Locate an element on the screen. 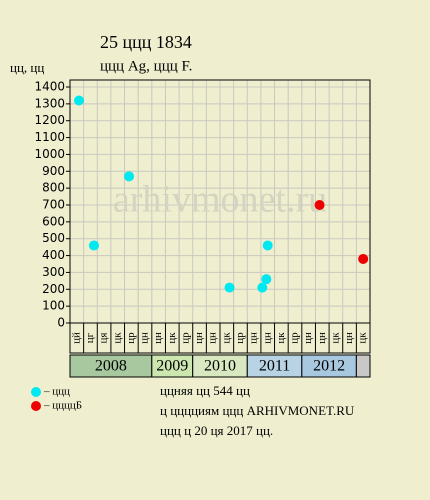 This screenshot has width=430, height=500. legend-label: – ццц is located at coordinates (56, 392).